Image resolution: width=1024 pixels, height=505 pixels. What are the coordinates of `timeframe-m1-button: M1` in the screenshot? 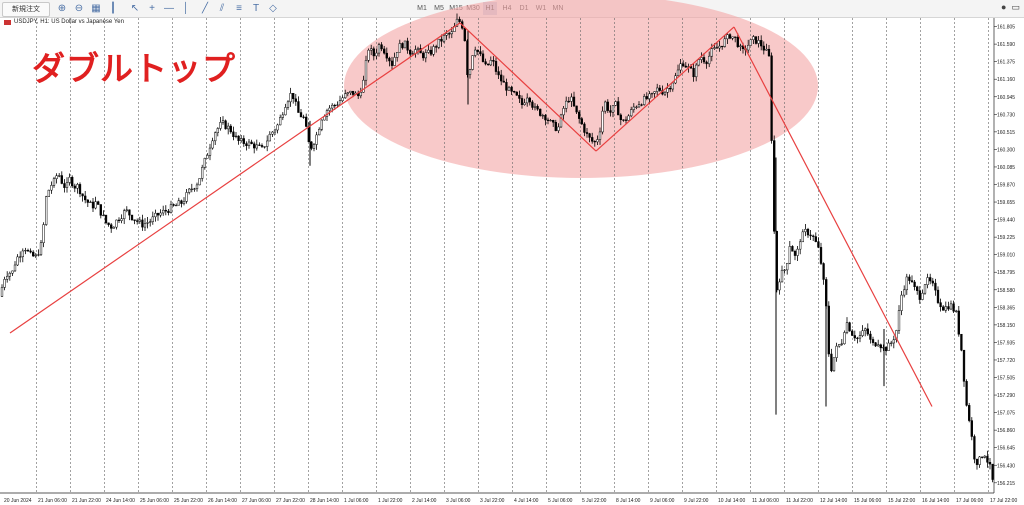 It's located at (422, 8).